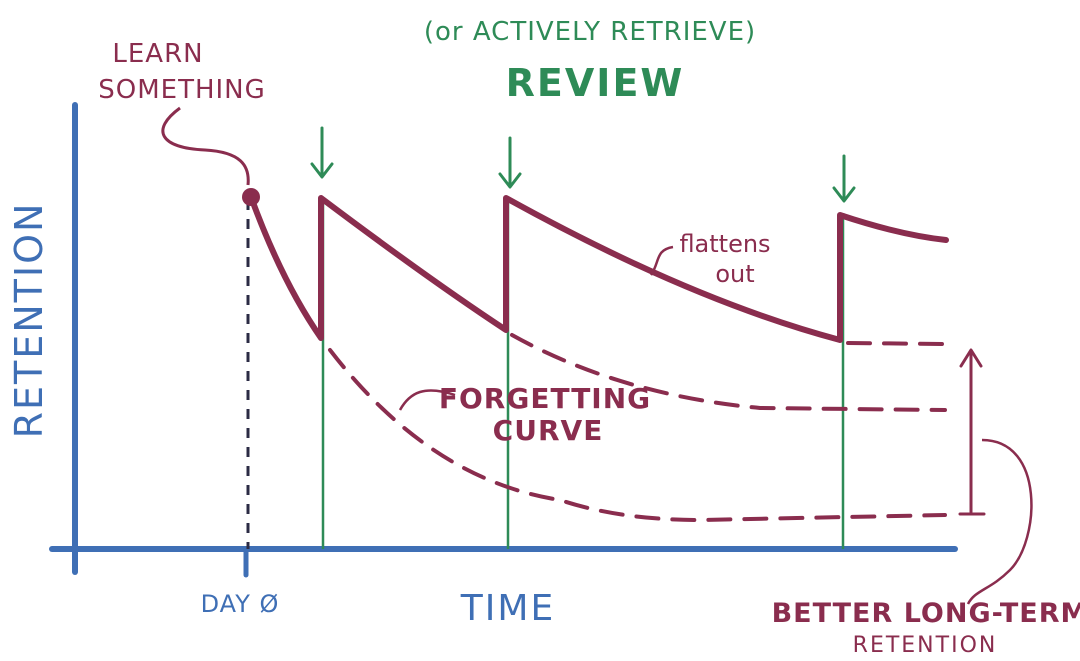  Describe the element at coordinates (595, 83) in the screenshot. I see `title-review: REVIEW` at that location.